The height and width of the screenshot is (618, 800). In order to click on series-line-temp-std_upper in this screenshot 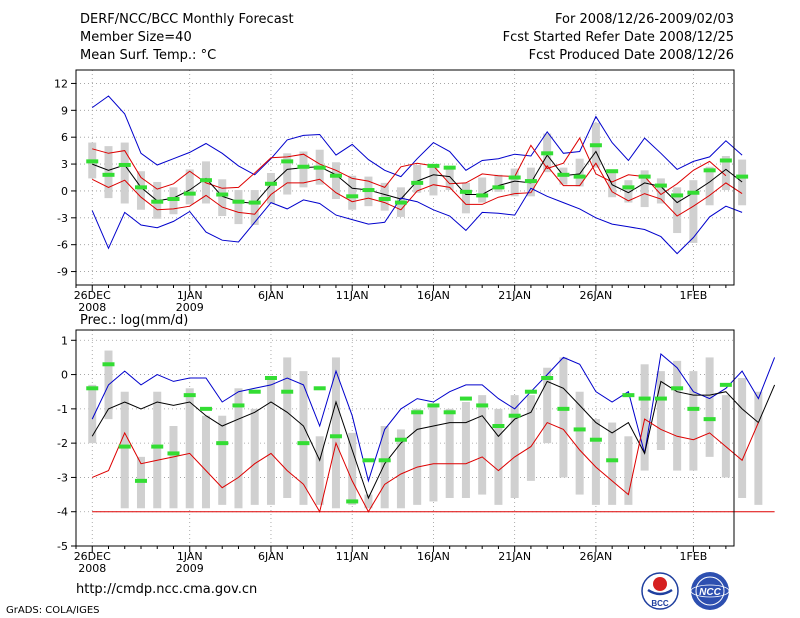, I will do `click(409, 166)`.